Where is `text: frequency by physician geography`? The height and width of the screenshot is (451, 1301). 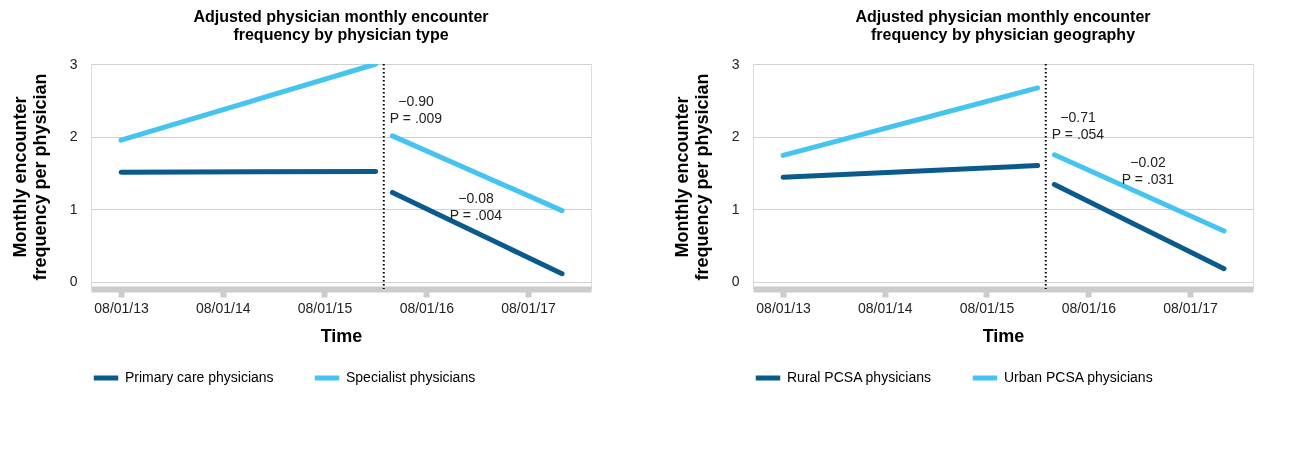
text: frequency by physician geography is located at coordinates (1003, 34).